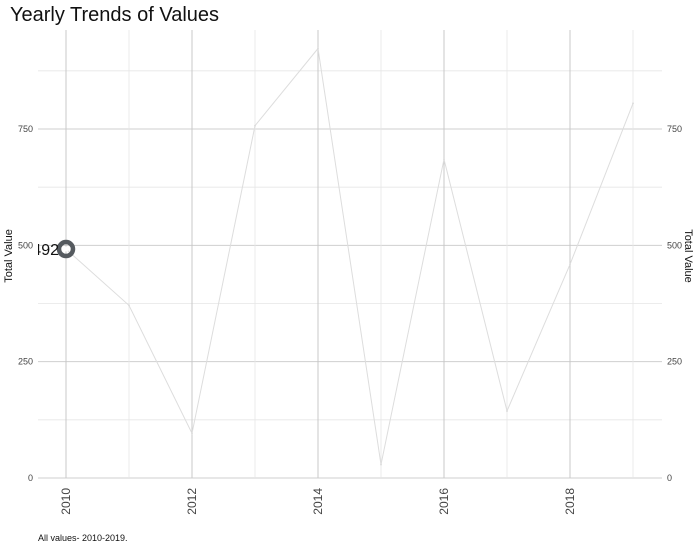 The height and width of the screenshot is (550, 700). I want to click on y-tick-label-right: 0, so click(669, 478).